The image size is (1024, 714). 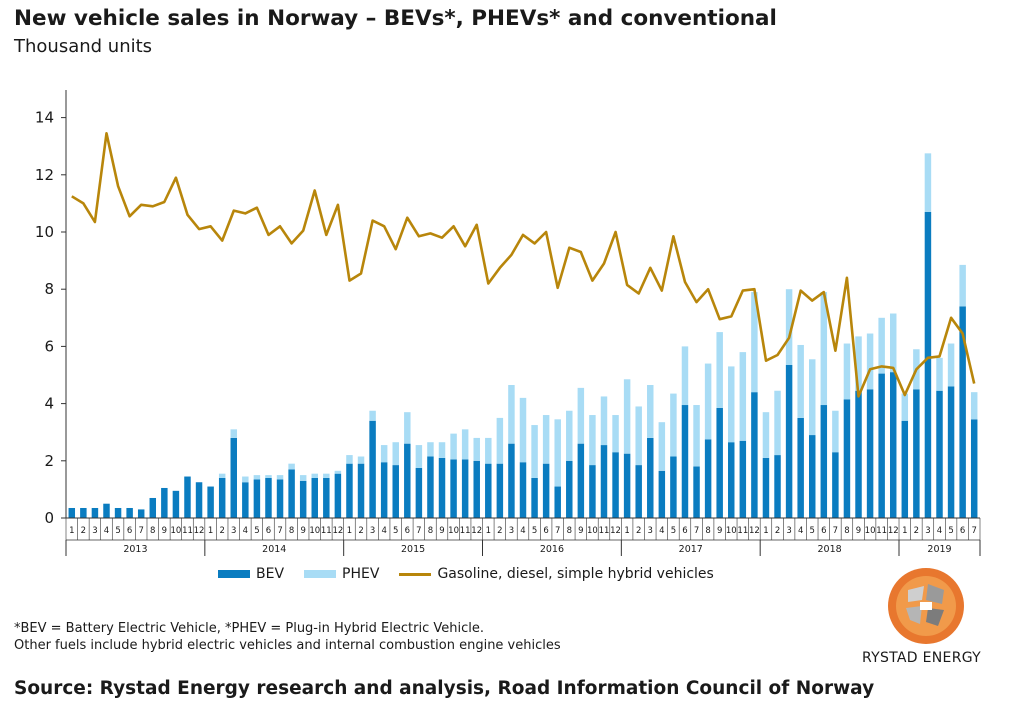 What do you see at coordinates (251, 574) in the screenshot?
I see `legend-item-bev: BEV` at bounding box center [251, 574].